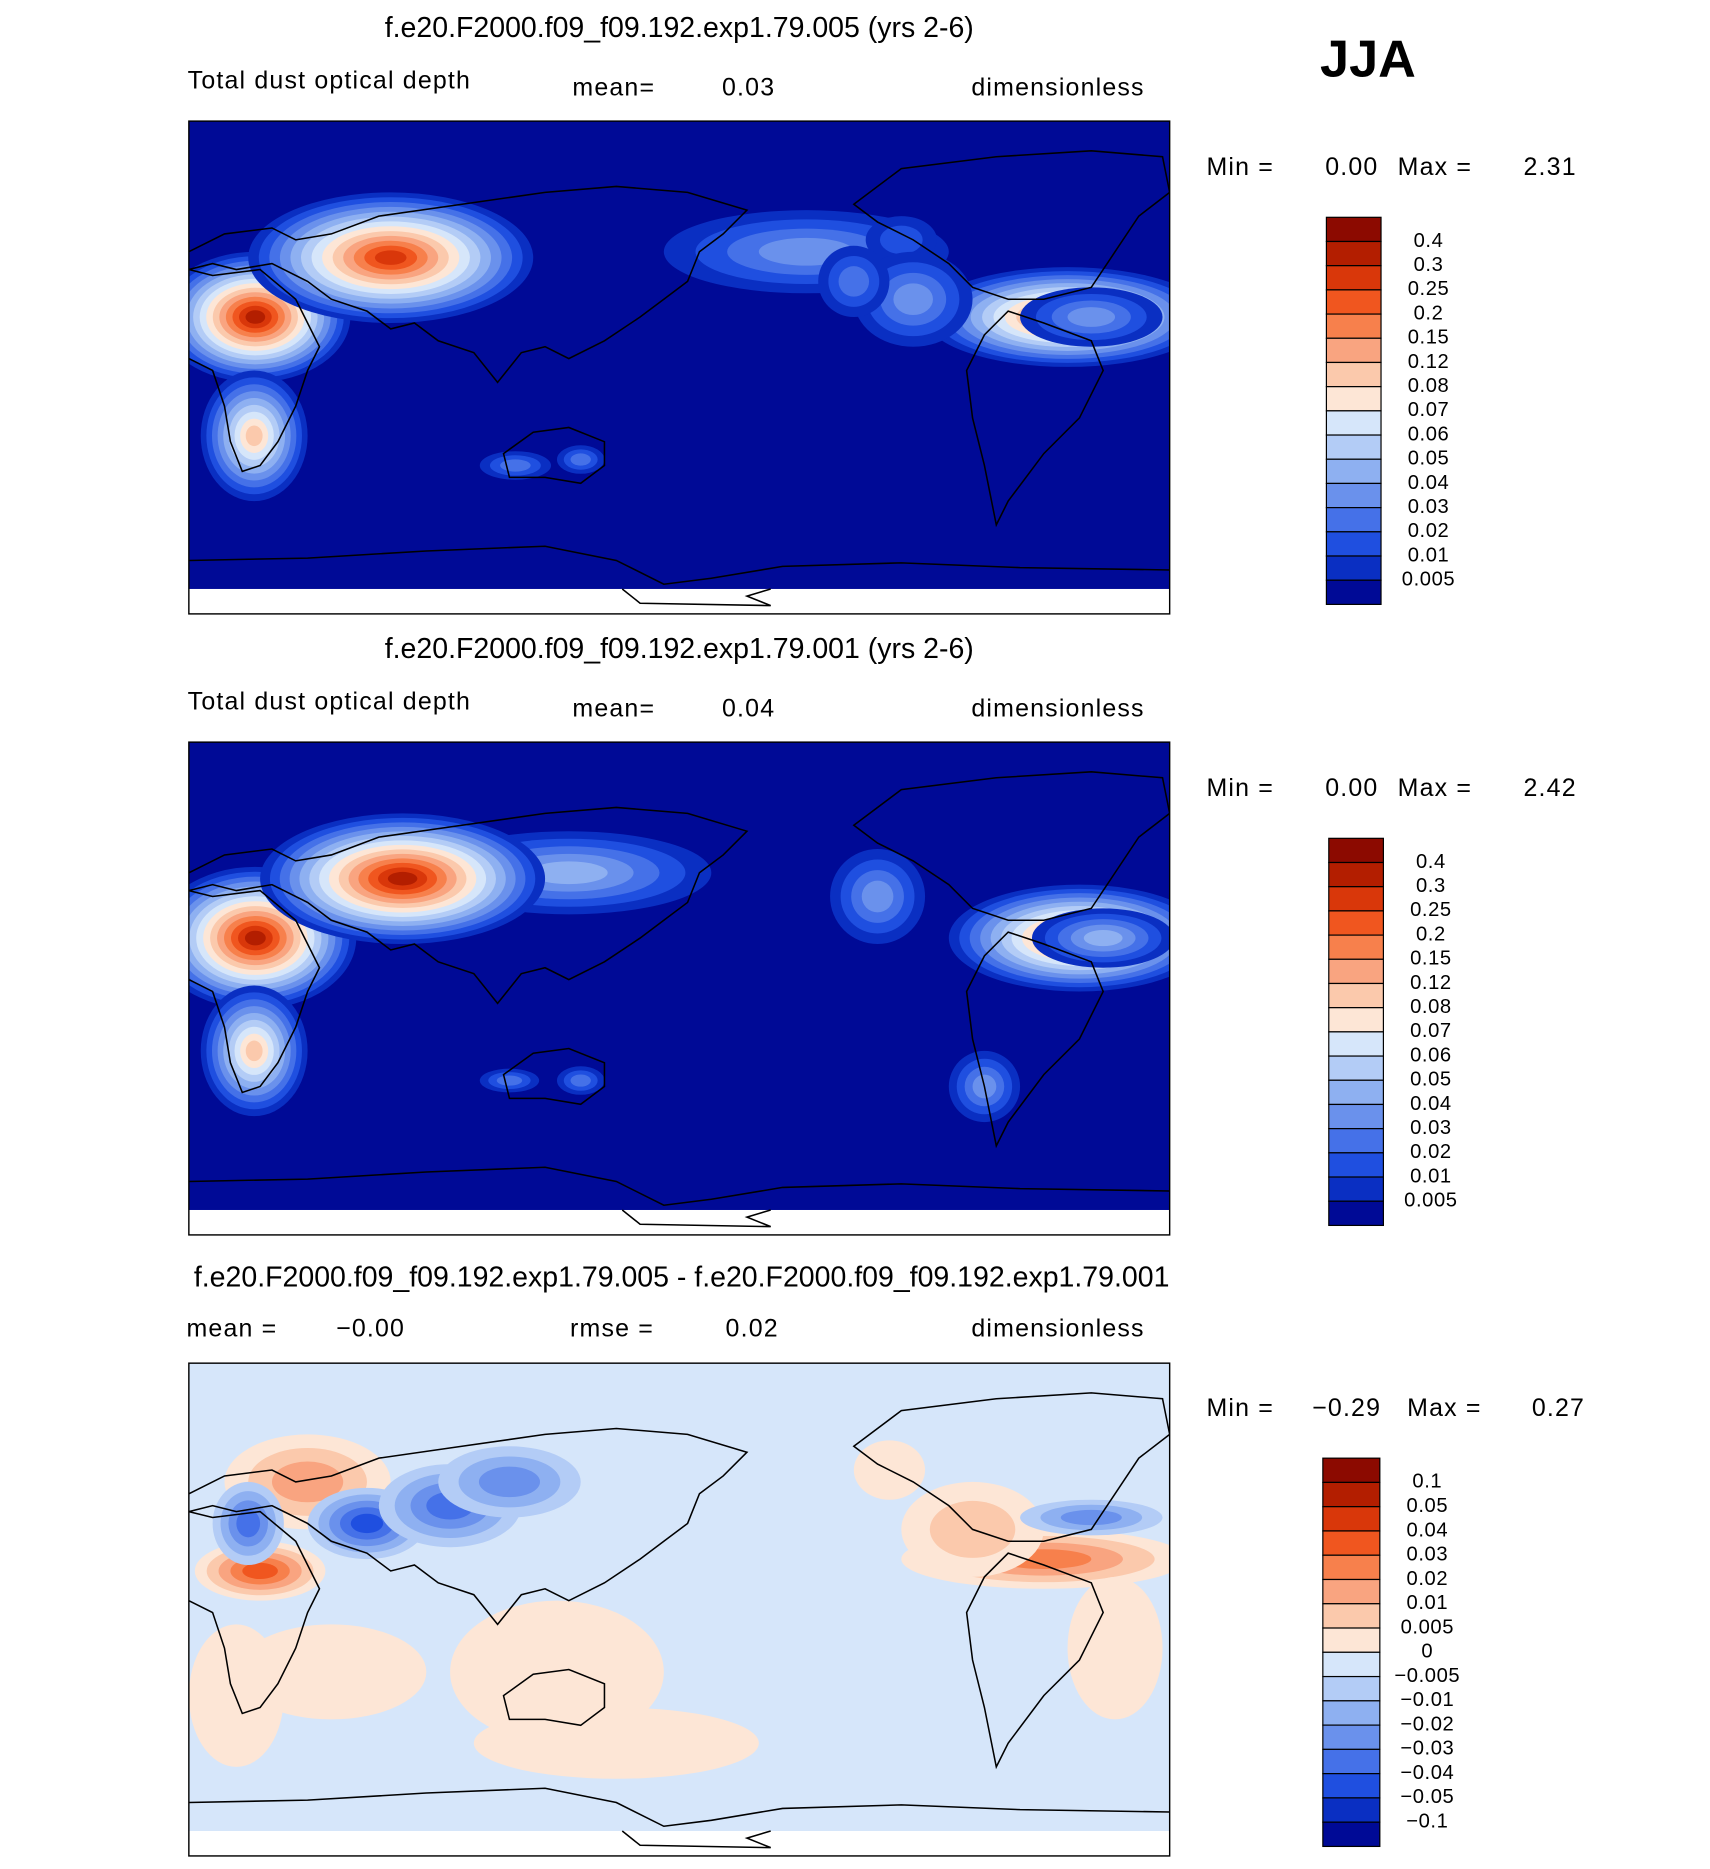  What do you see at coordinates (1558, 1408) in the screenshot?
I see `range-max: 0.27` at bounding box center [1558, 1408].